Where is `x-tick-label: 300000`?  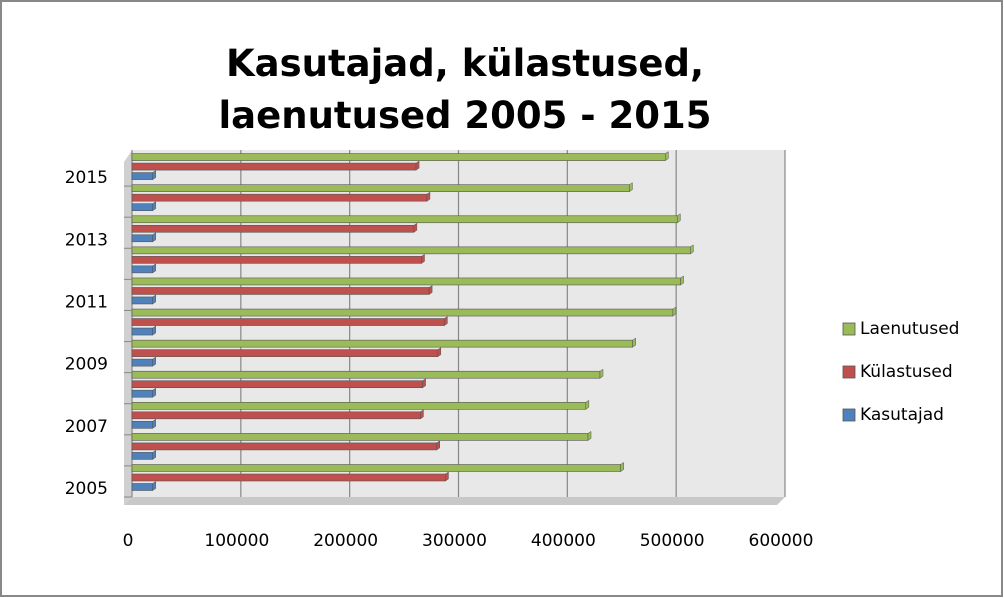
x-tick-label: 300000 is located at coordinates (454, 541).